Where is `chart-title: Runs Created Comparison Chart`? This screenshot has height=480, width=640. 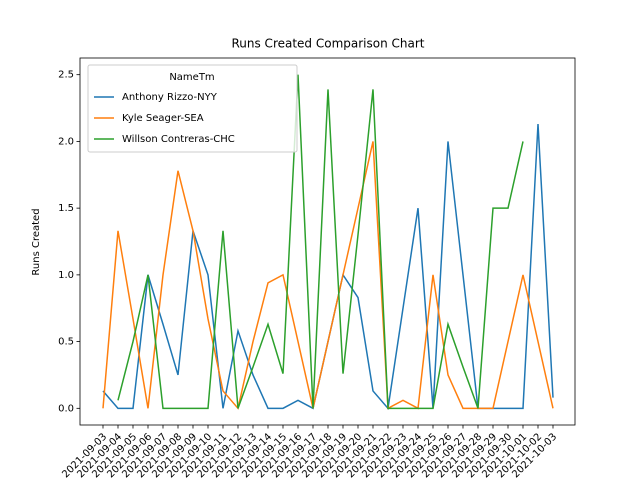 chart-title: Runs Created Comparison Chart is located at coordinates (327, 44).